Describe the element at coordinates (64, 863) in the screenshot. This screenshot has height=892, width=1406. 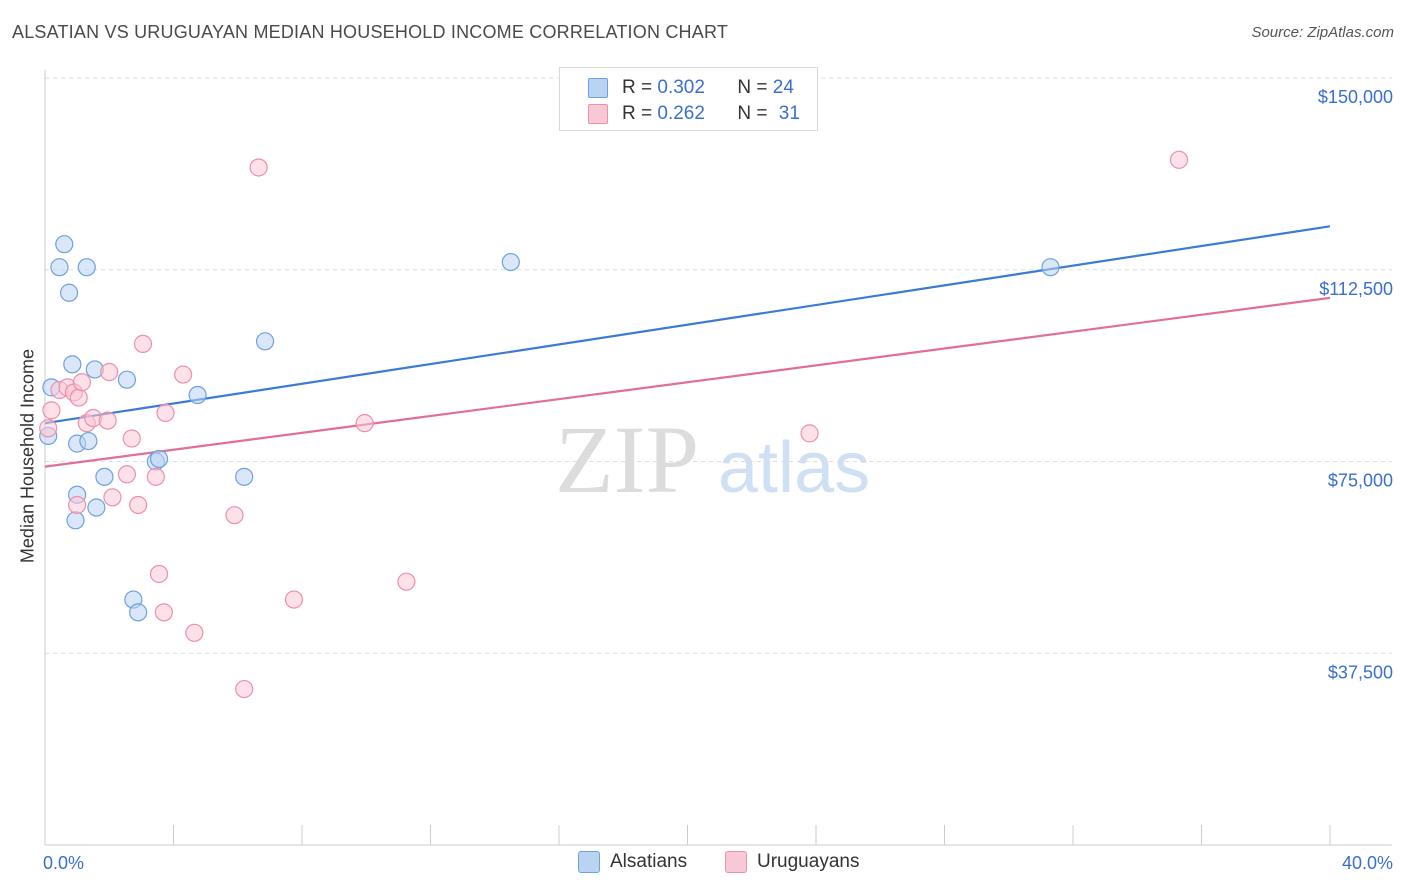
I see `x-tick-label-min: 0.0%` at that location.